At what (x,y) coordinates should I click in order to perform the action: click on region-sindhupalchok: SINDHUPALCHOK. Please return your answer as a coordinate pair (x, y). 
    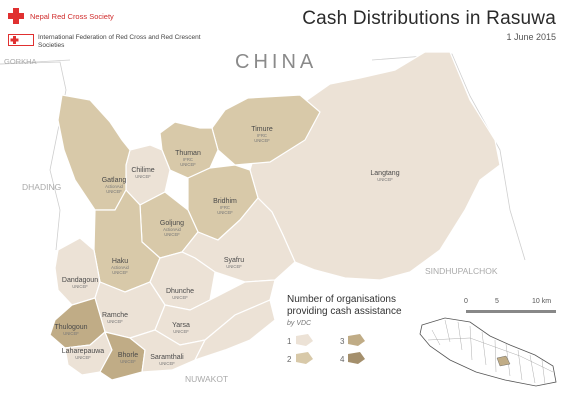
    Looking at the image, I should click on (461, 271).